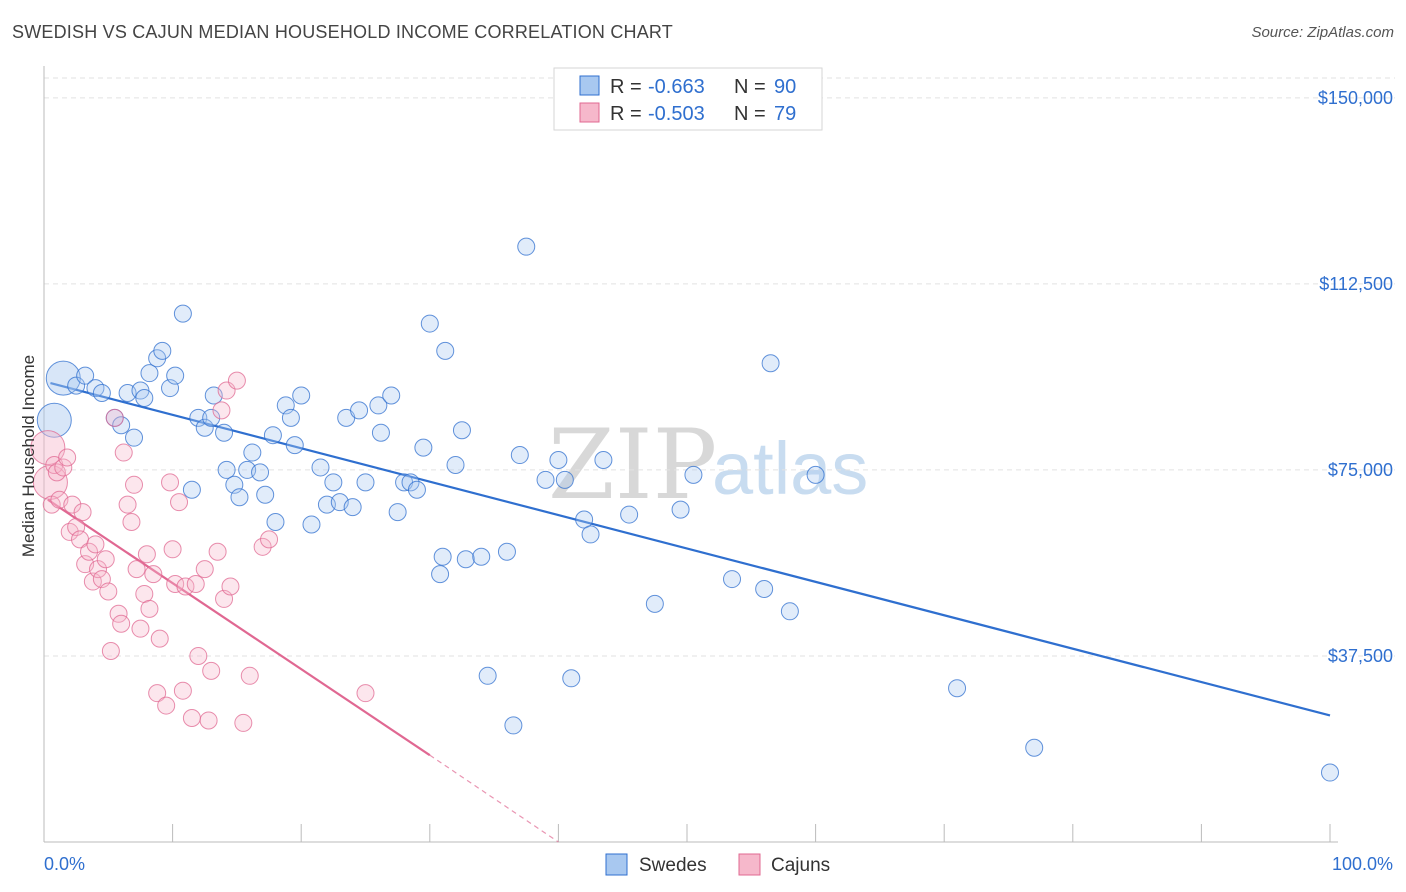 Image resolution: width=1406 pixels, height=892 pixels. I want to click on y-tick-label: $75,000, so click(1360, 470).